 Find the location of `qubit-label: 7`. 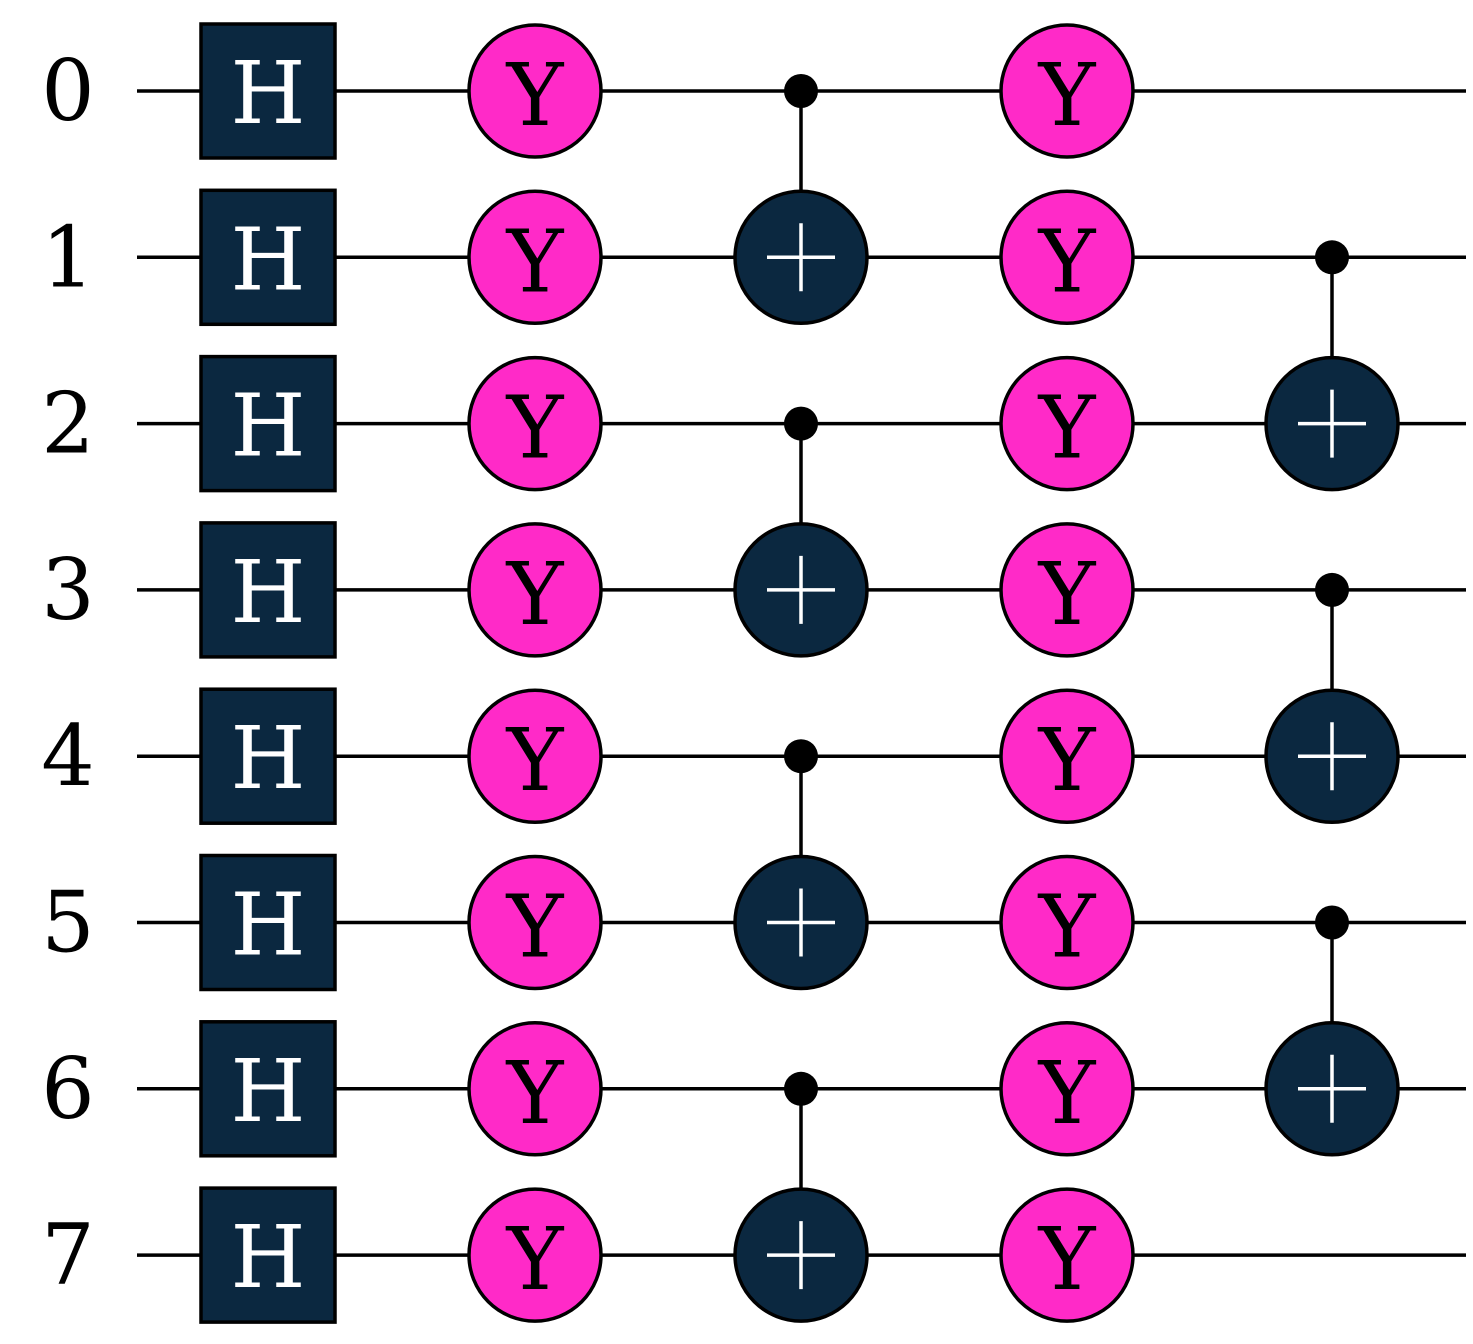

qubit-label: 7 is located at coordinates (67, 1255).